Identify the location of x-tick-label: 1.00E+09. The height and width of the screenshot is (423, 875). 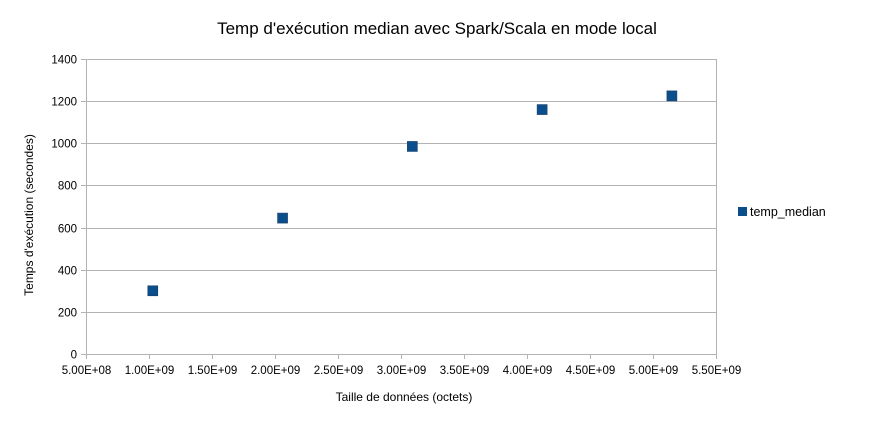
(150, 371).